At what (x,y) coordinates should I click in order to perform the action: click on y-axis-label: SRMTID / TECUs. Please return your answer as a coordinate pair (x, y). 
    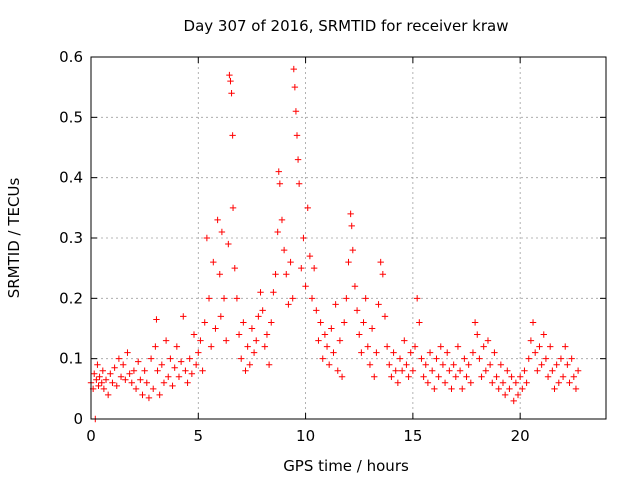
    Looking at the image, I should click on (14, 238).